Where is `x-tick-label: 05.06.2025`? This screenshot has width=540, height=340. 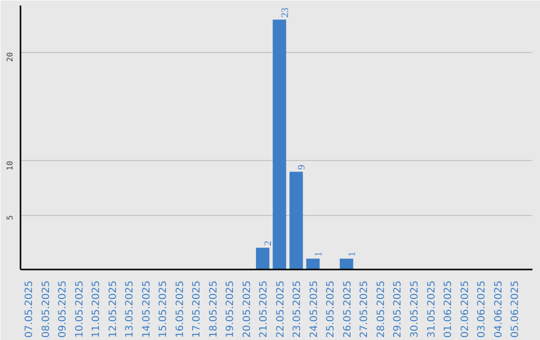
x-tick-label: 05.06.2025 is located at coordinates (516, 309).